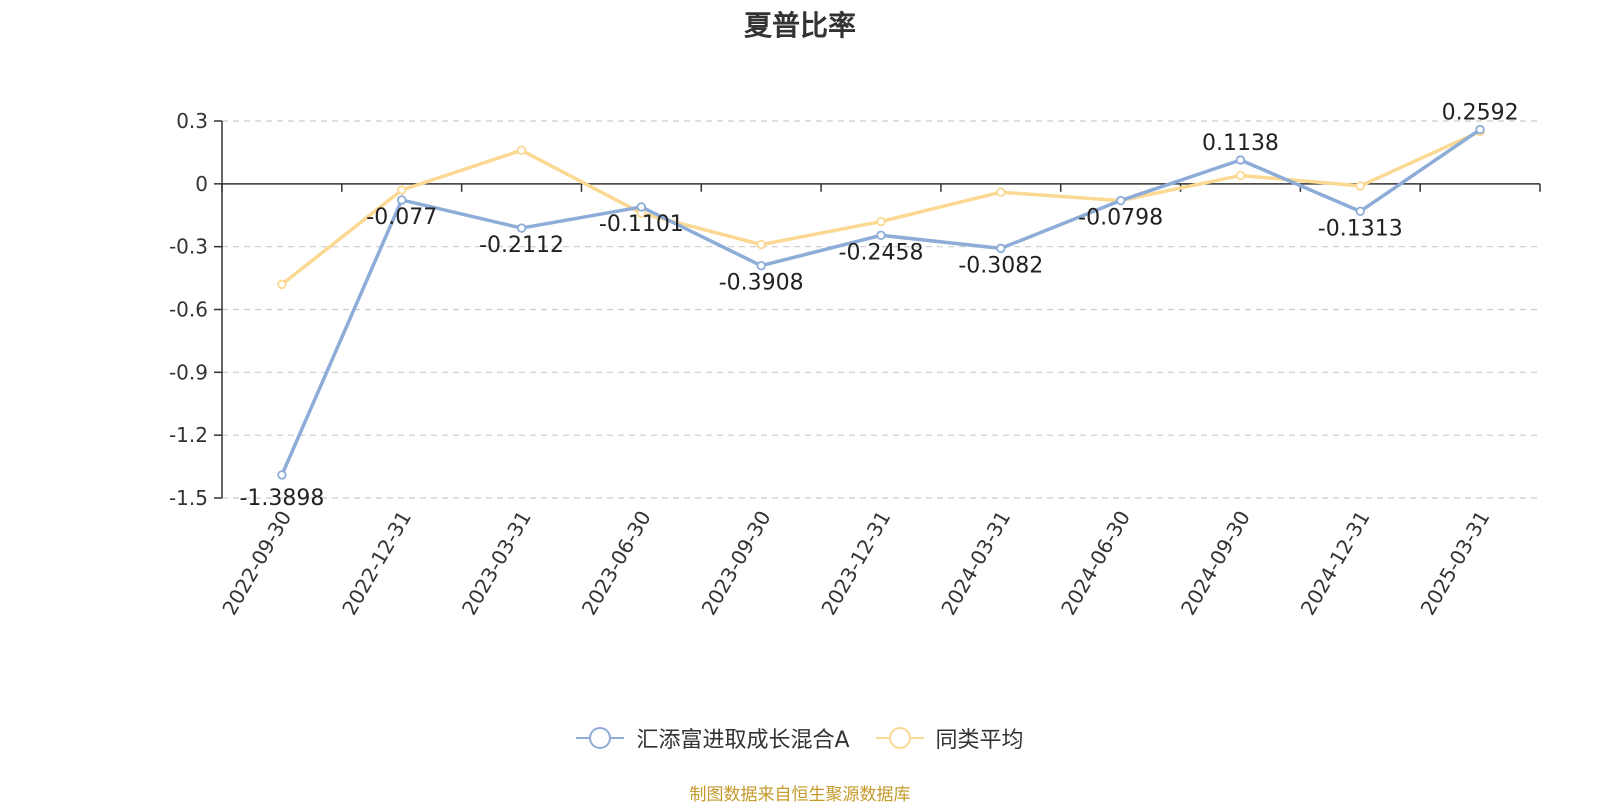  What do you see at coordinates (401, 217) in the screenshot?
I see `data-label: -0.077` at bounding box center [401, 217].